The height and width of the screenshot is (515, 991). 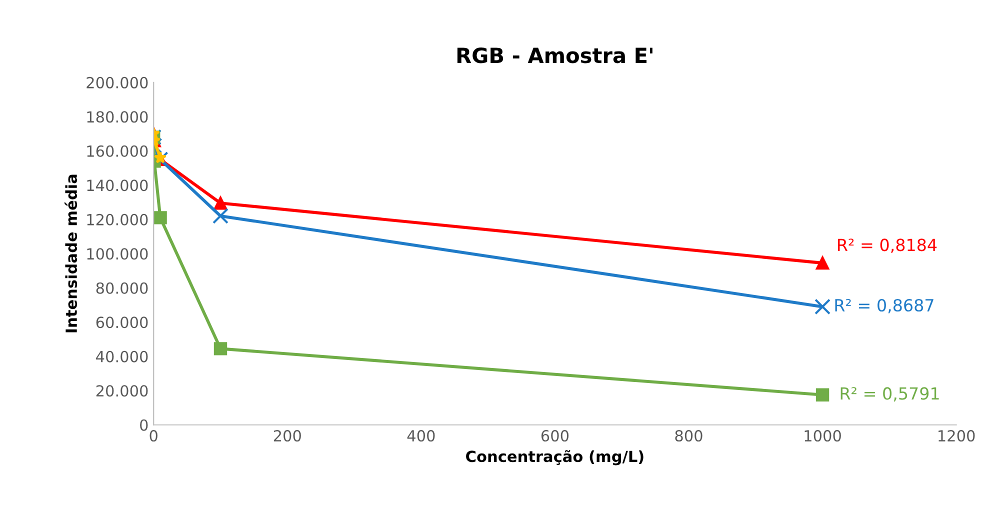 I want to click on x-tick-label: 0, so click(x=154, y=436).